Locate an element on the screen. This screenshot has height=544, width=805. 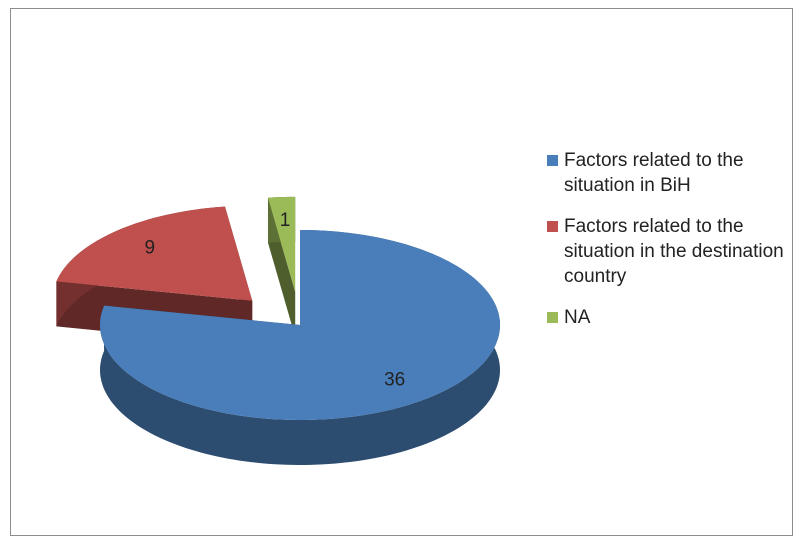
data-label: 1 is located at coordinates (285, 220).